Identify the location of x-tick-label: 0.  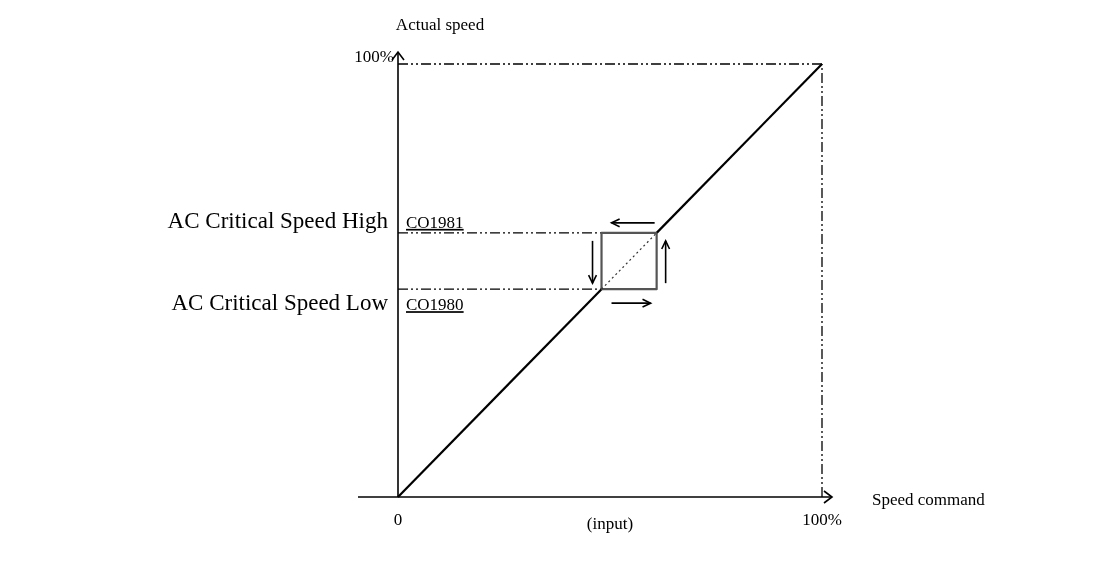
(398, 519).